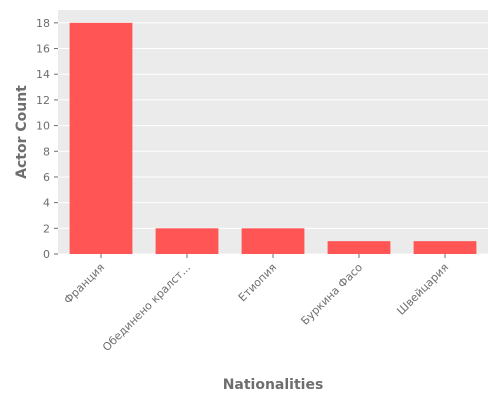 The width and height of the screenshot is (500, 400). What do you see at coordinates (47, 139) in the screenshot?
I see `y-axis-ticks: 0 2 4 6 8 10 12 14 16 18` at bounding box center [47, 139].